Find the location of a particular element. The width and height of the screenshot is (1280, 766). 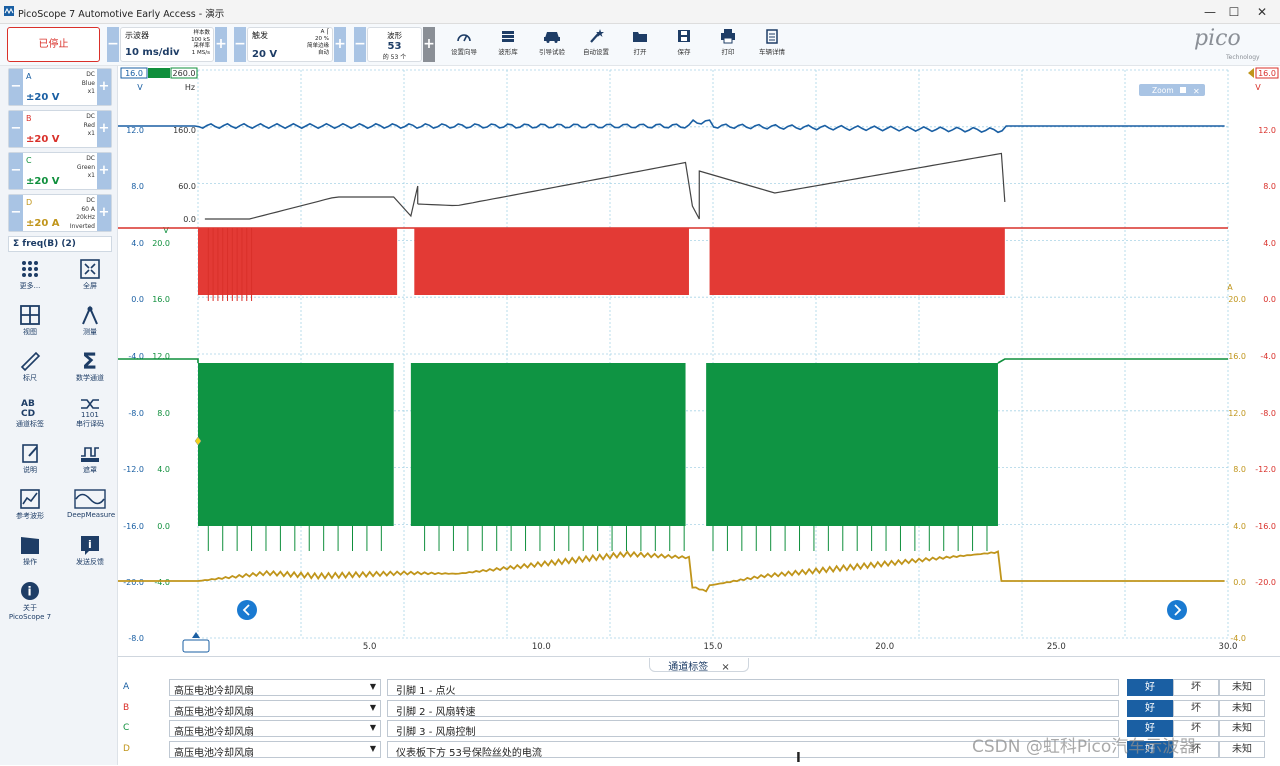

channel-b-plus: + is located at coordinates (104, 129).